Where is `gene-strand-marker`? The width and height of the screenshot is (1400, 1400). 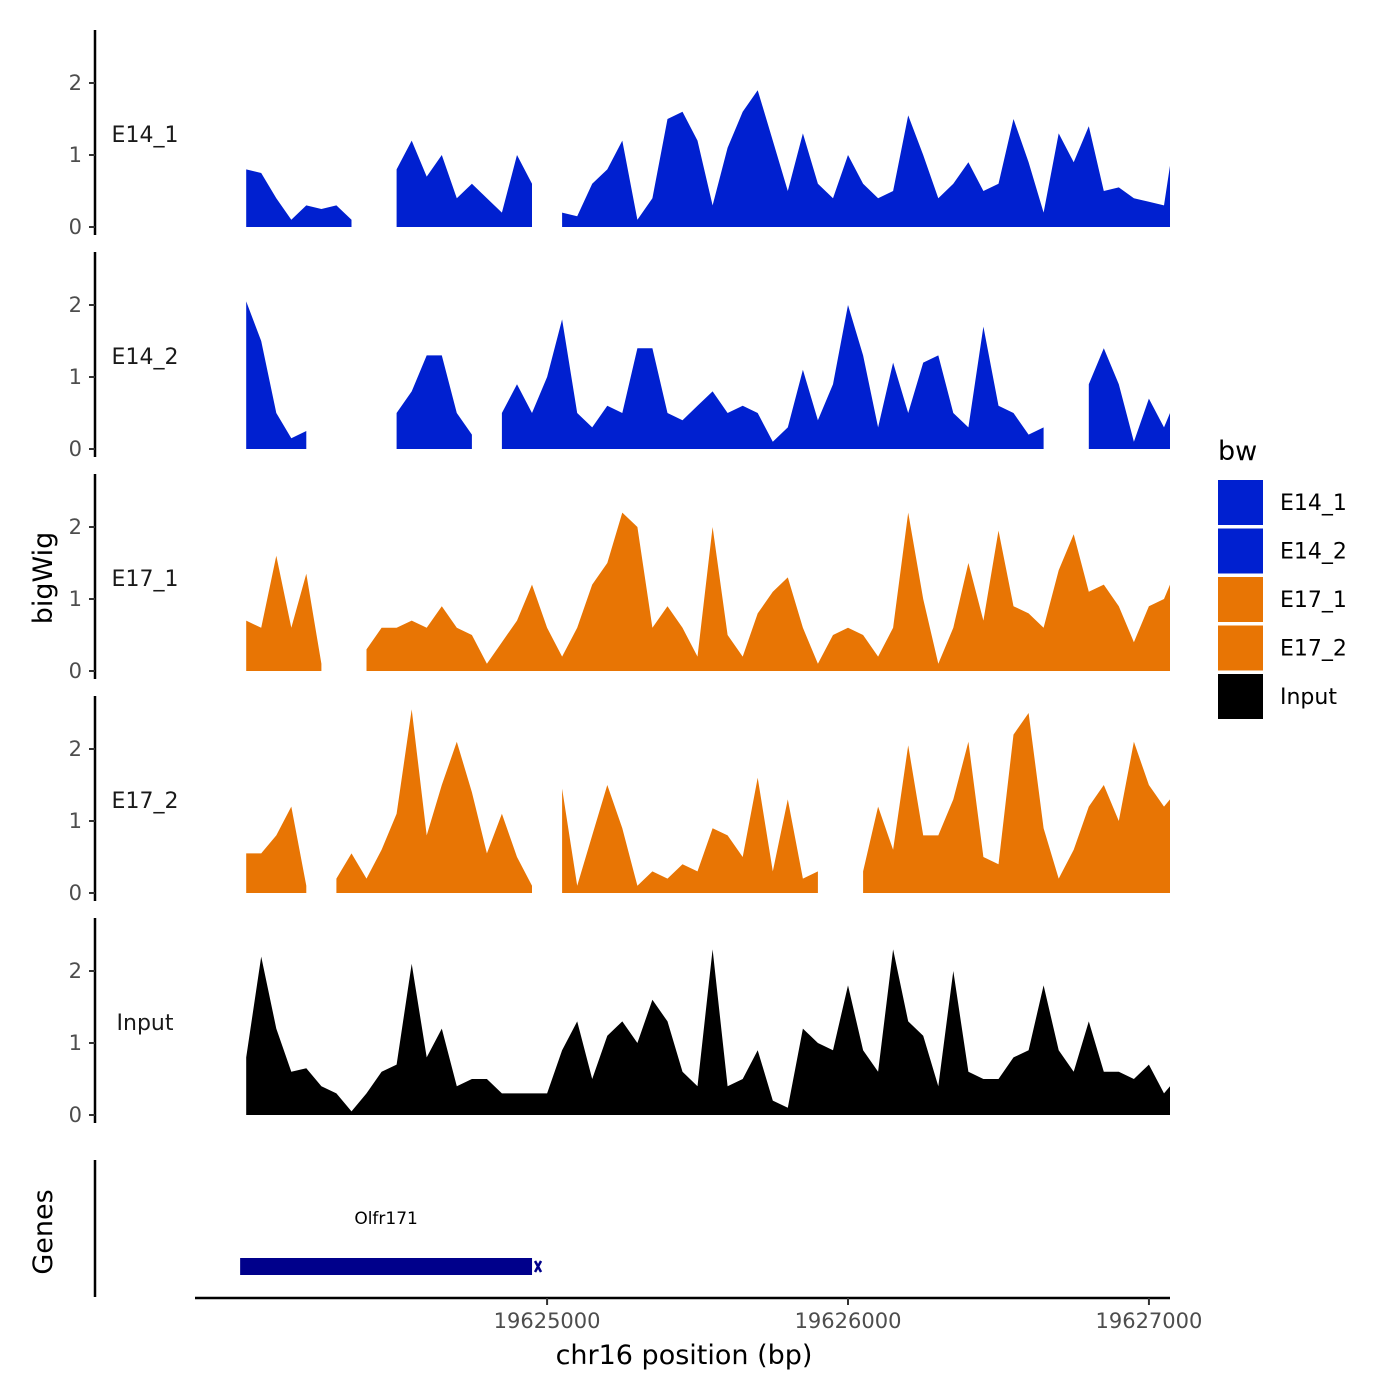
gene-strand-marker is located at coordinates (538, 1266).